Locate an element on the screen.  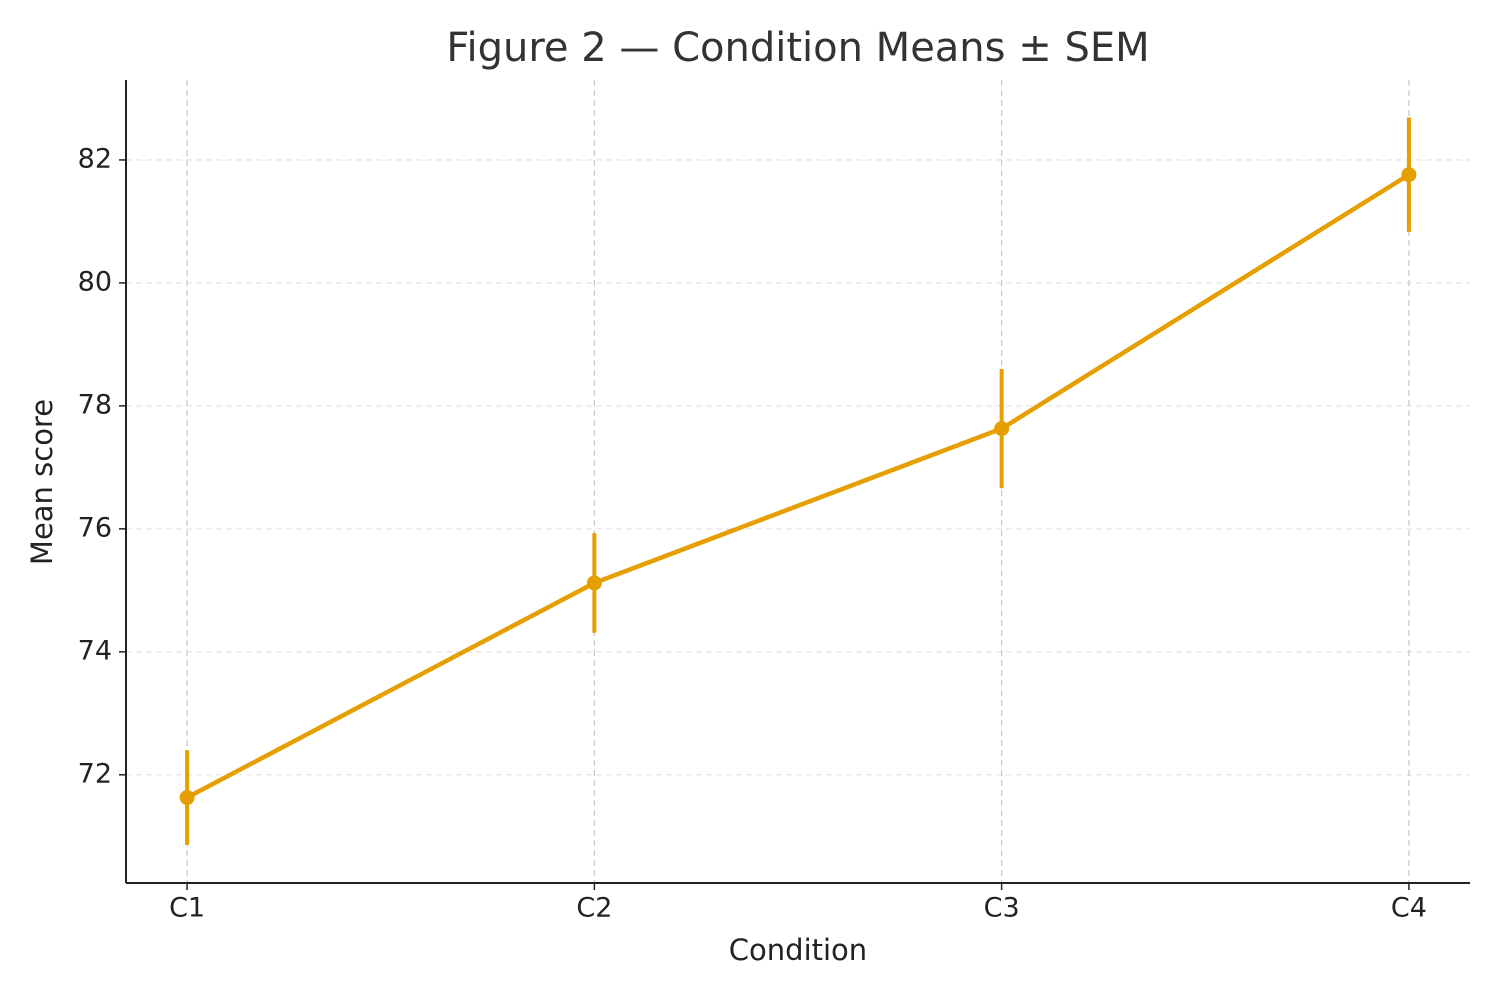
x-tick-label: C3 is located at coordinates (1002, 908).